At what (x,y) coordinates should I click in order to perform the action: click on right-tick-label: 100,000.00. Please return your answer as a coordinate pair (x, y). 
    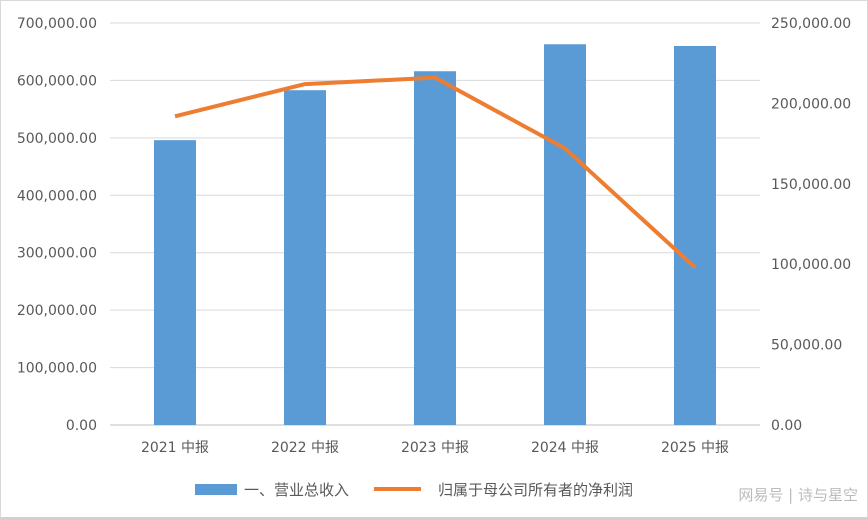
    Looking at the image, I should click on (811, 265).